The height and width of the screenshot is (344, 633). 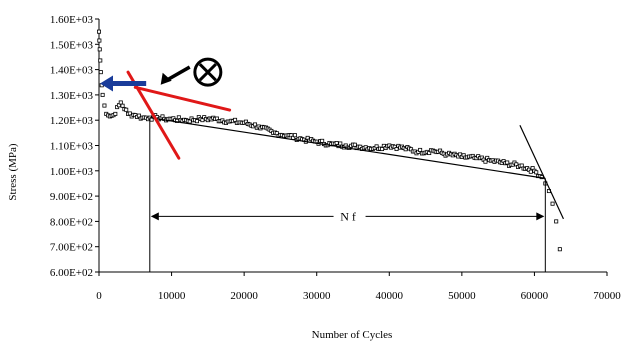 What do you see at coordinates (71, 273) in the screenshot?
I see `y-tick-label: 6.00E+02` at bounding box center [71, 273].